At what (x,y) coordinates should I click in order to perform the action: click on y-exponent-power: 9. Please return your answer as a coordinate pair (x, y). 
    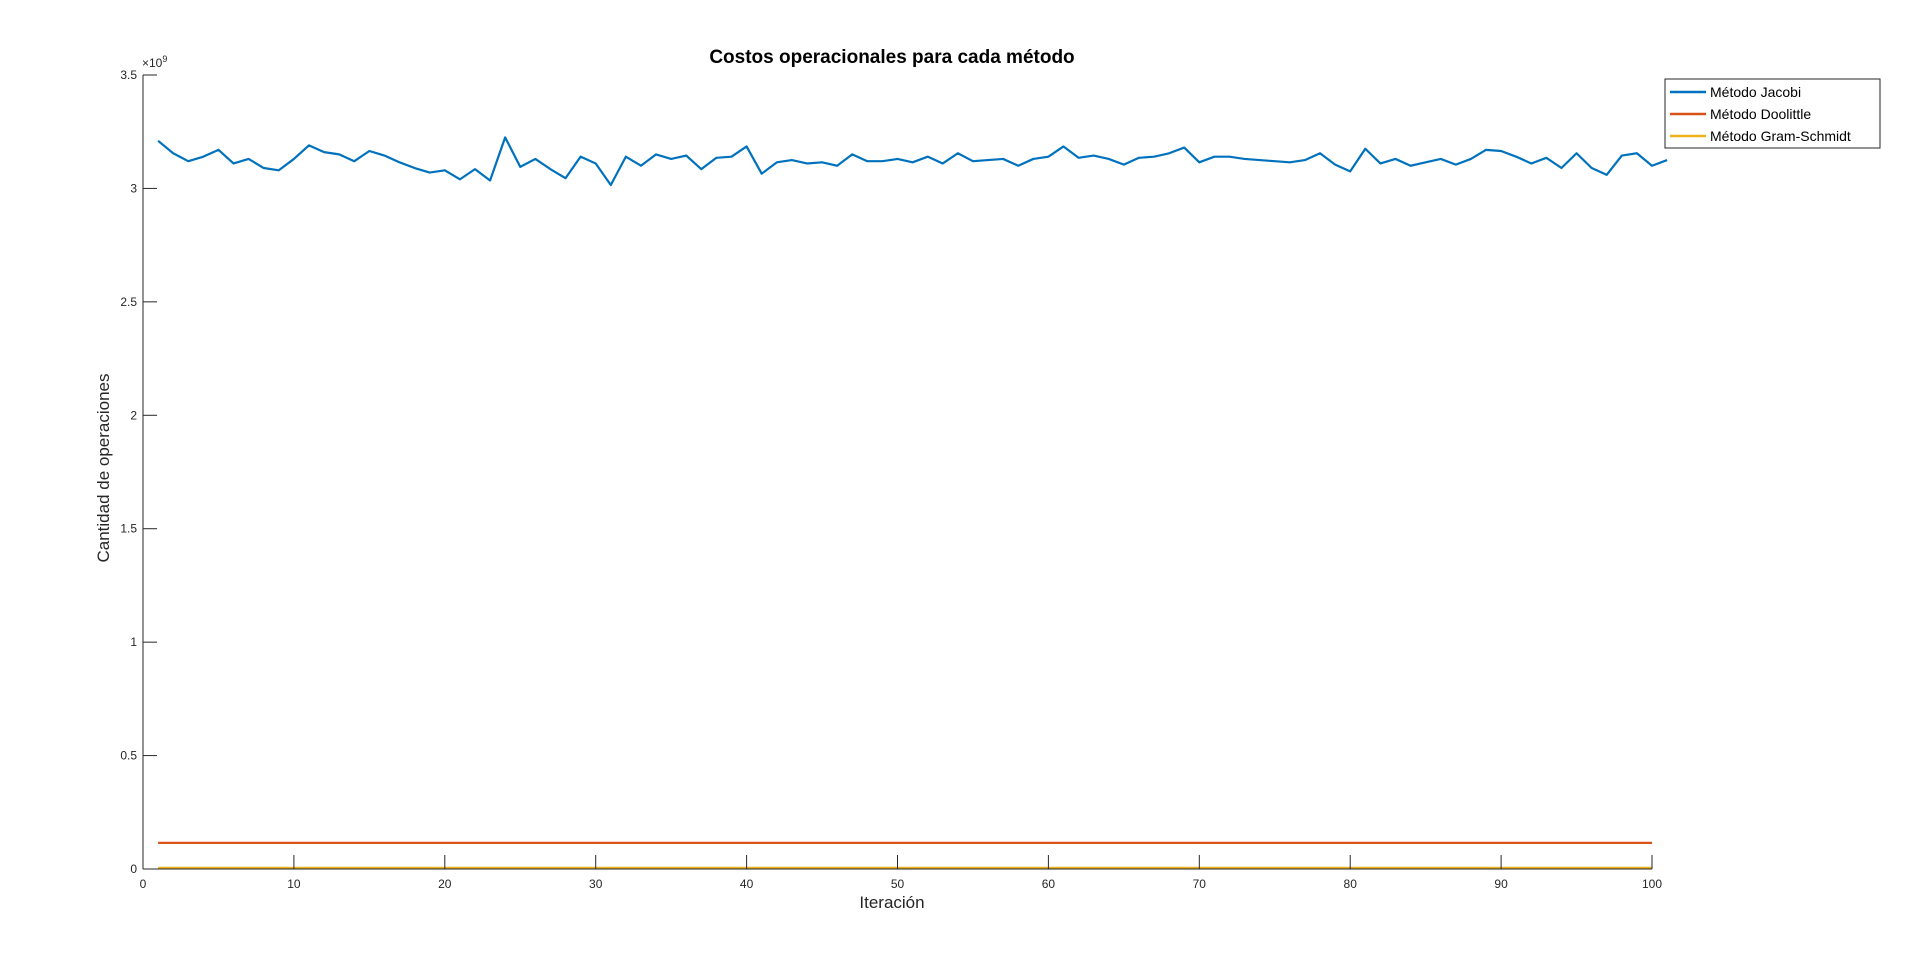
    Looking at the image, I should click on (164, 59).